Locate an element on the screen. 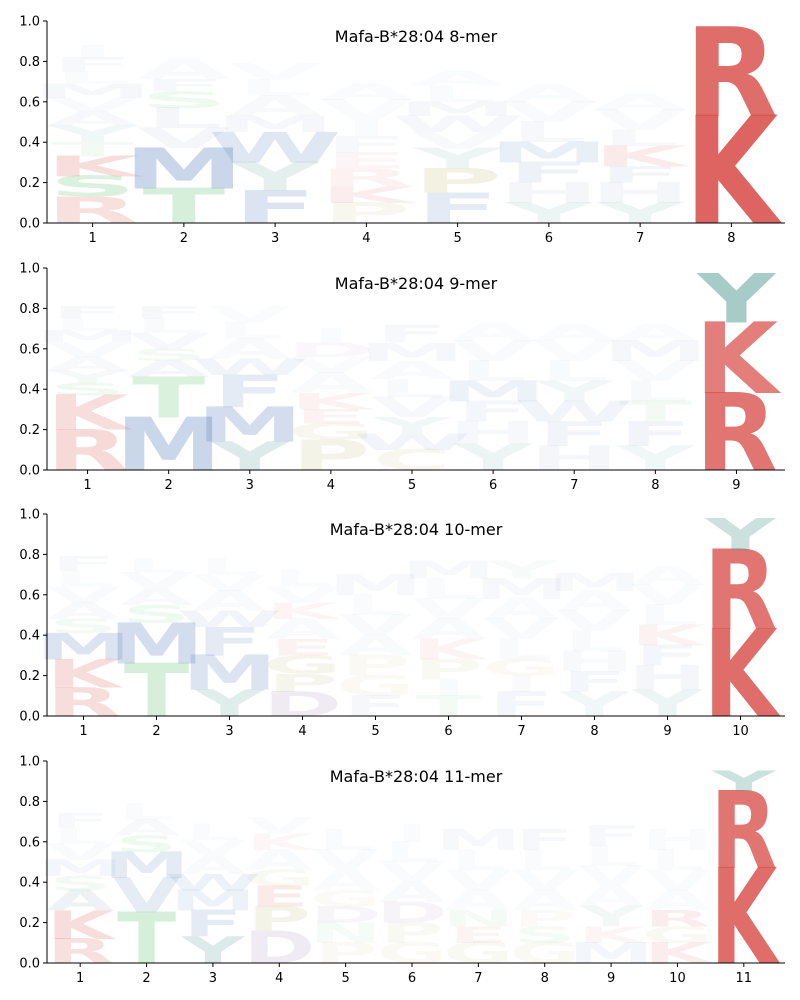 Image resolution: width=800 pixels, height=1000 pixels. x-tick-label: 6 is located at coordinates (493, 485).